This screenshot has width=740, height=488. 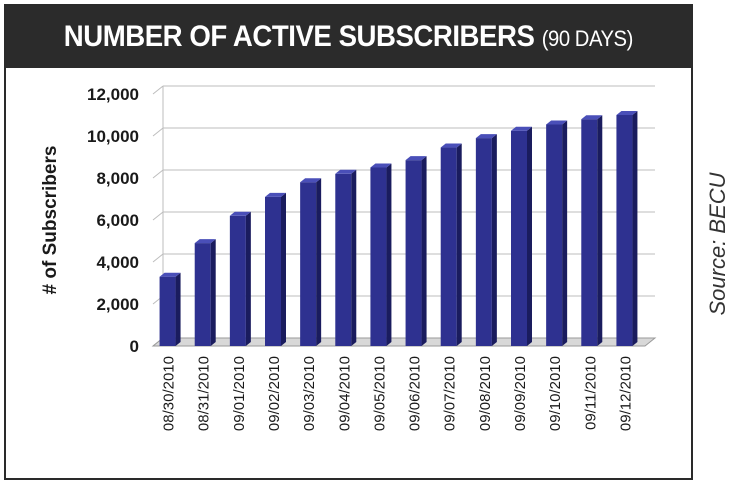 What do you see at coordinates (113, 94) in the screenshot?
I see `y-tick-label: 12,000` at bounding box center [113, 94].